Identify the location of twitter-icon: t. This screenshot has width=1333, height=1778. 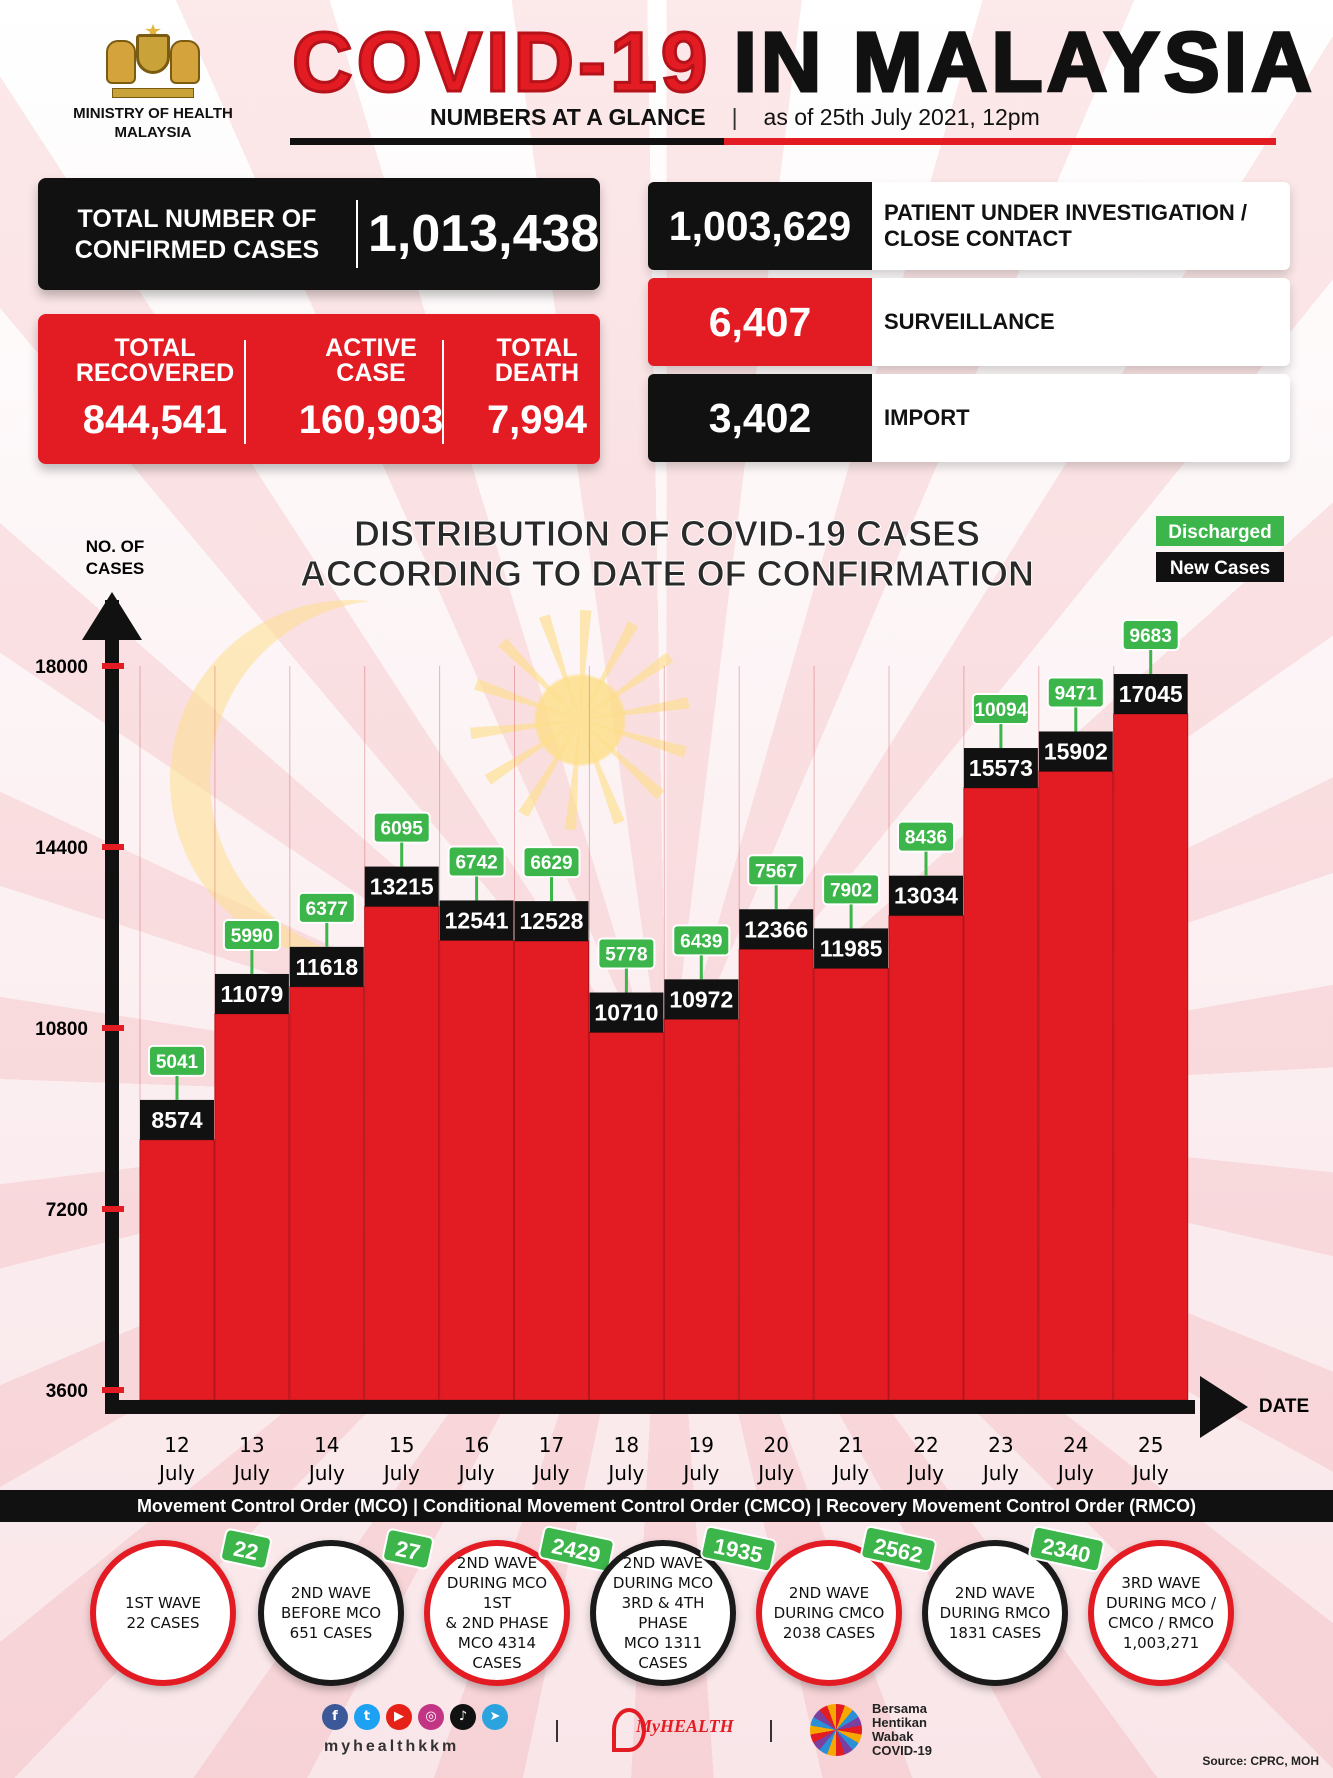
(367, 1717).